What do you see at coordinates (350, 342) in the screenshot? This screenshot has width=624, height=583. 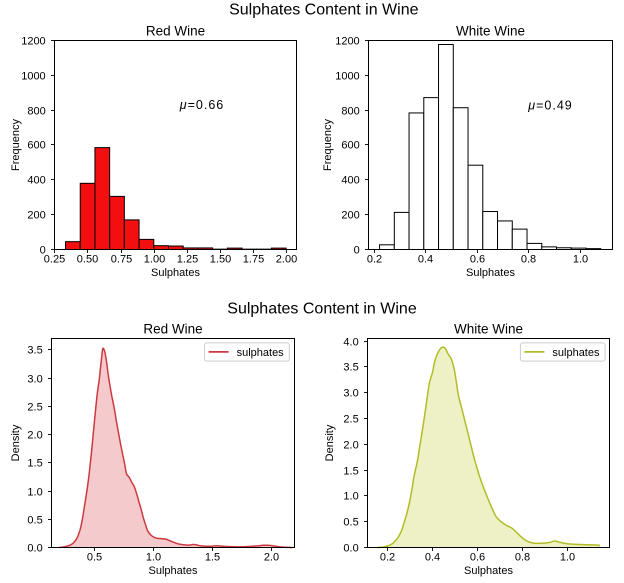 I see `svg-text: 4.0` at bounding box center [350, 342].